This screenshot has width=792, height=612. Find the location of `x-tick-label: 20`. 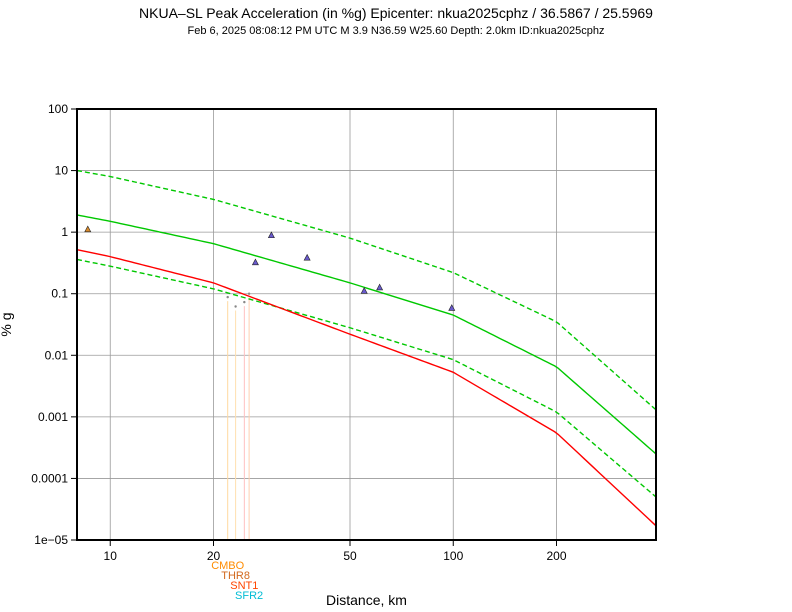

x-tick-label: 20 is located at coordinates (214, 556).